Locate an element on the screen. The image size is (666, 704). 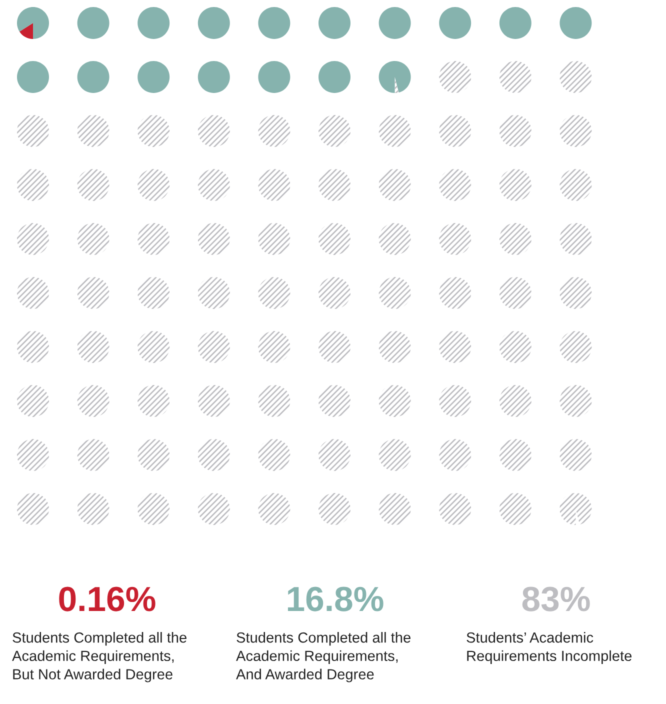
data-label: 0.16% is located at coordinates (107, 599).